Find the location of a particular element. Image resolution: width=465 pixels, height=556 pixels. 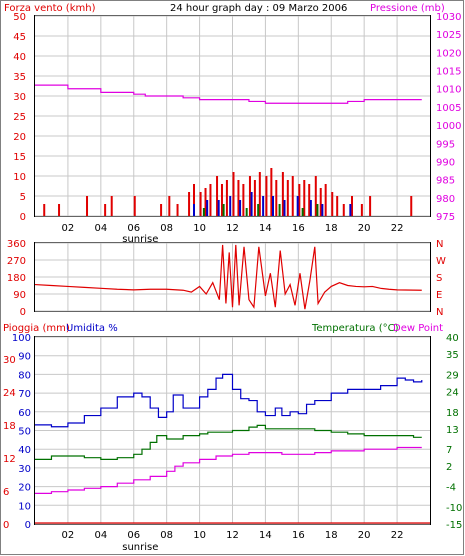

weather-xtick-label: 14 is located at coordinates (265, 535).